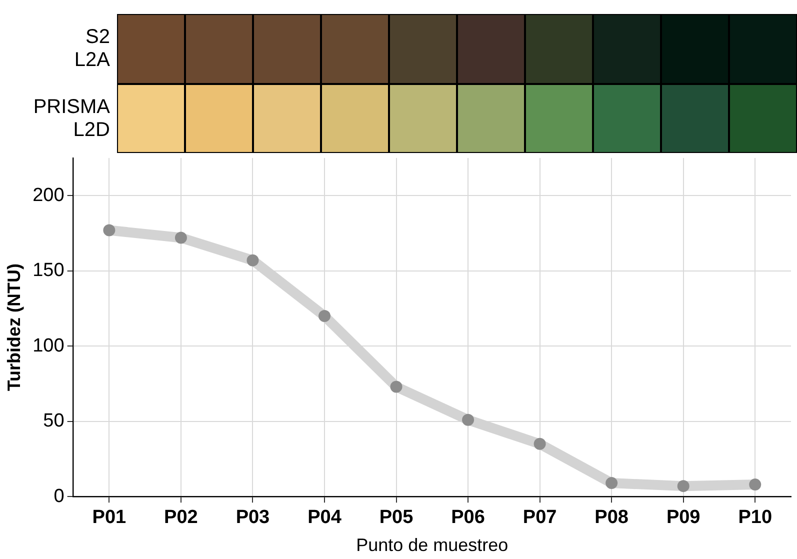  Describe the element at coordinates (92, 49) in the screenshot. I see `text: S2 L2A` at that location.